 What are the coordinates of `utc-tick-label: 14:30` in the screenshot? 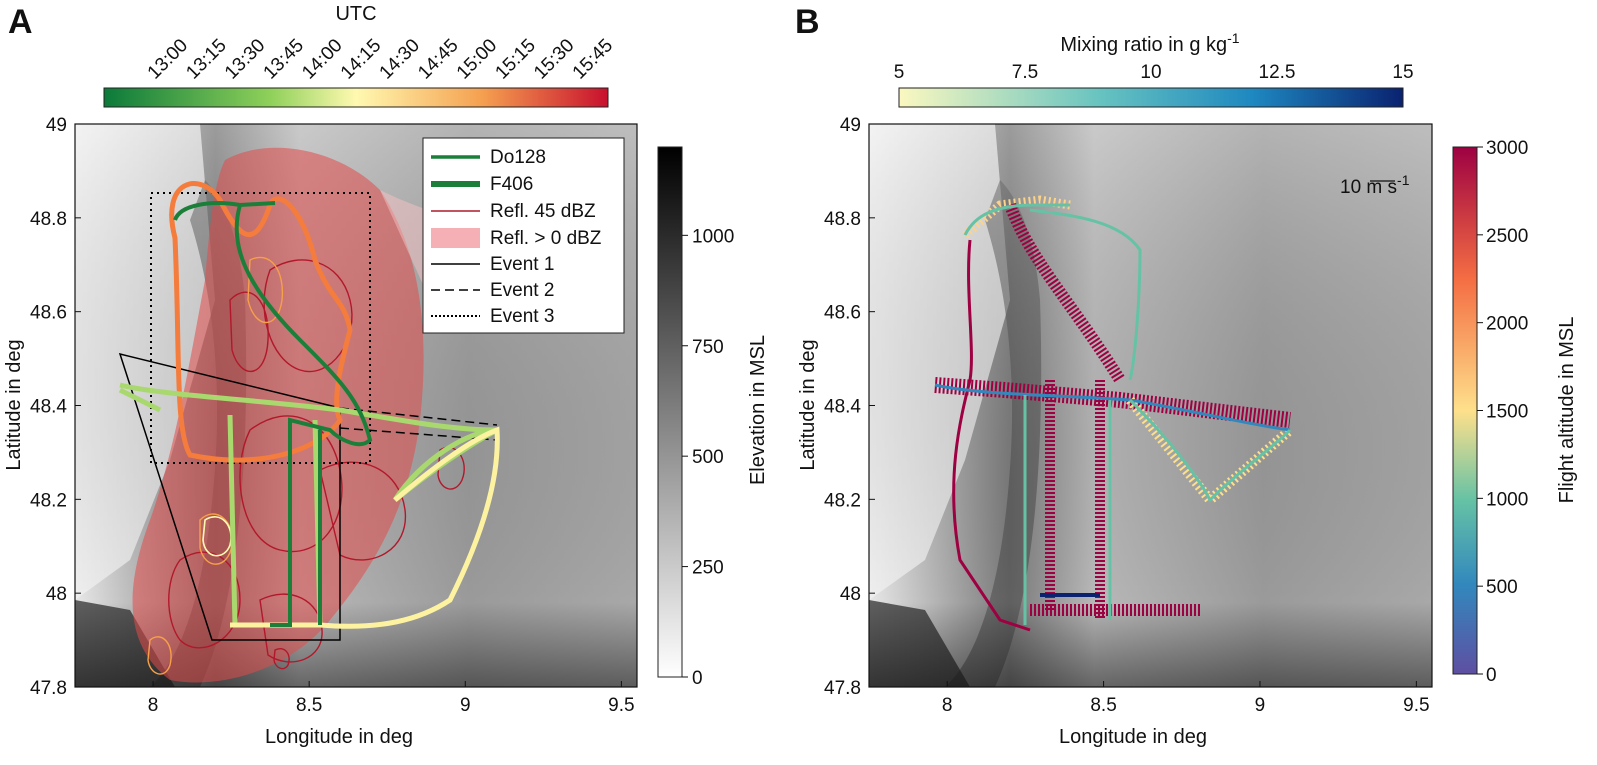 It's located at (400, 59).